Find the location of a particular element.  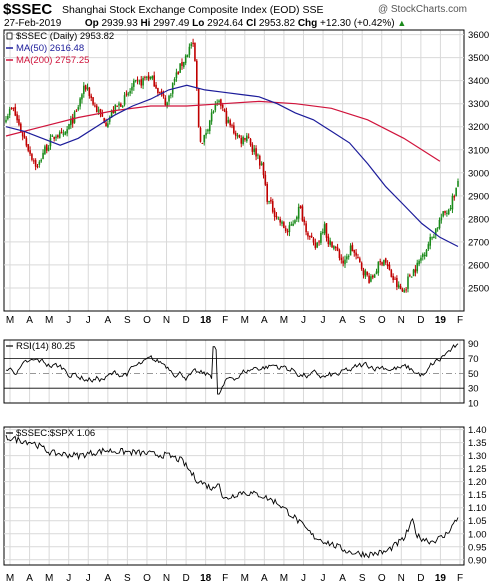

rsi-panel: 10 30 50 70 90 RSI(14) 80.25 is located at coordinates (241, 374).